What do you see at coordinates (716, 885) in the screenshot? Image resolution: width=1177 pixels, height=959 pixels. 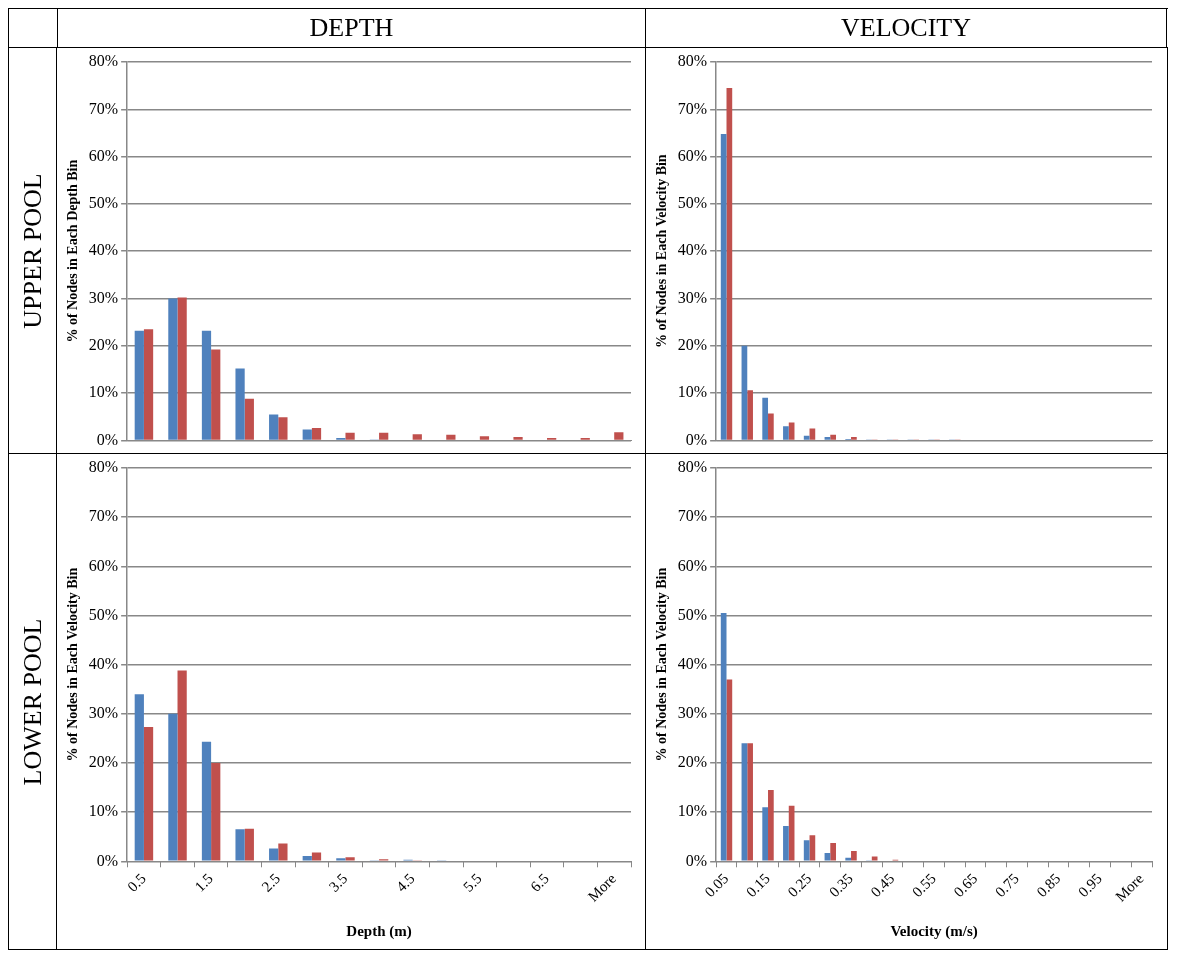 I see `x-tick-label: 0.05` at bounding box center [716, 885].